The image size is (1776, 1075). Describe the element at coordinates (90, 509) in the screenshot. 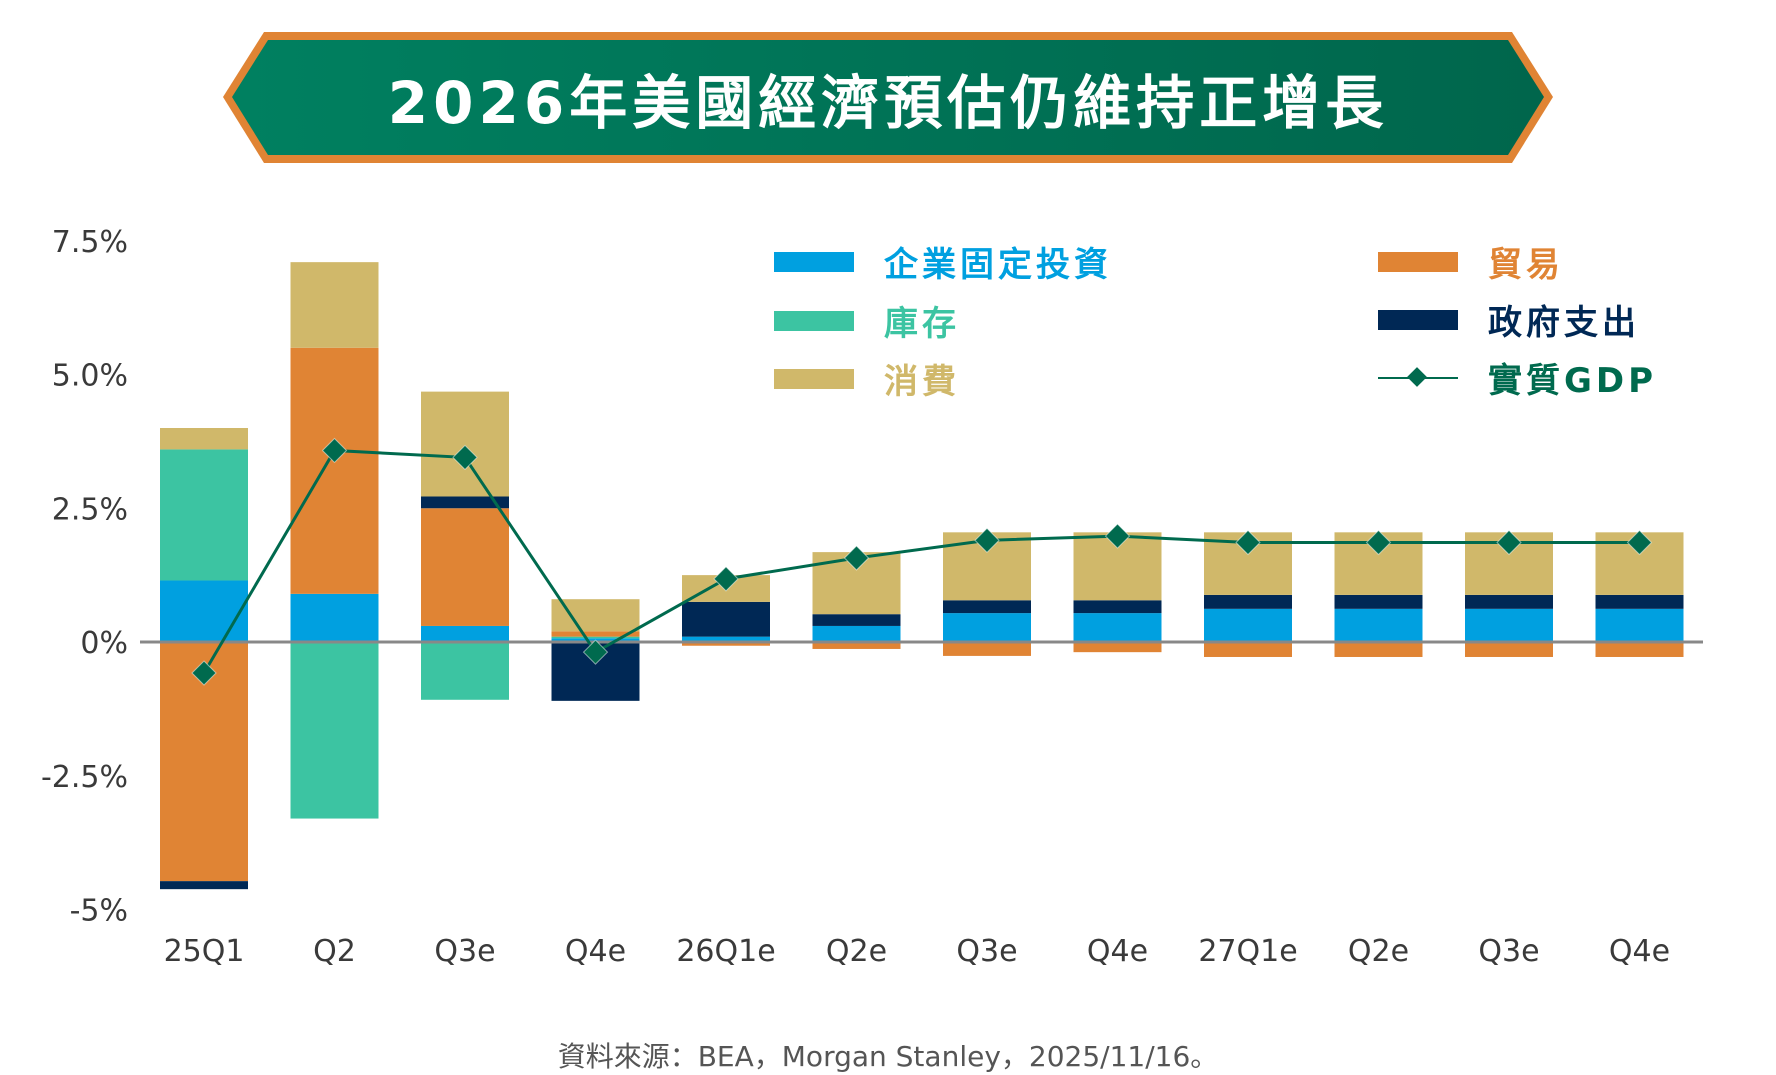

I see `y-tick-label: 2.5%` at that location.